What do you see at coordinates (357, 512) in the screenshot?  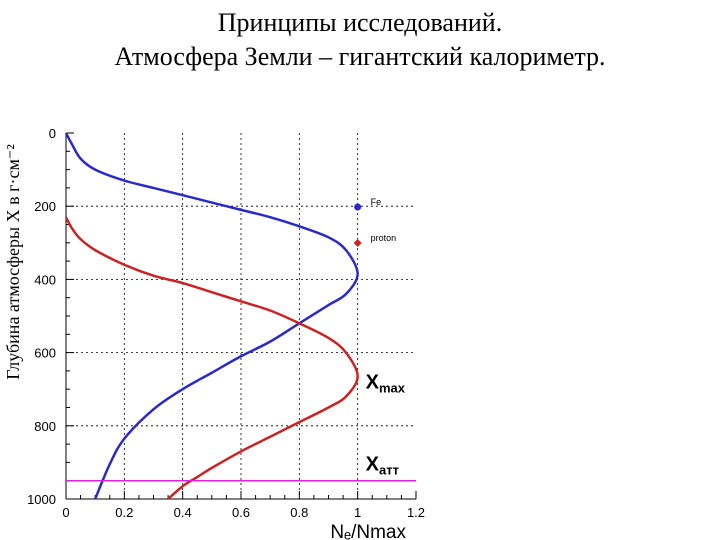 I see `x-tick-label: 1` at bounding box center [357, 512].